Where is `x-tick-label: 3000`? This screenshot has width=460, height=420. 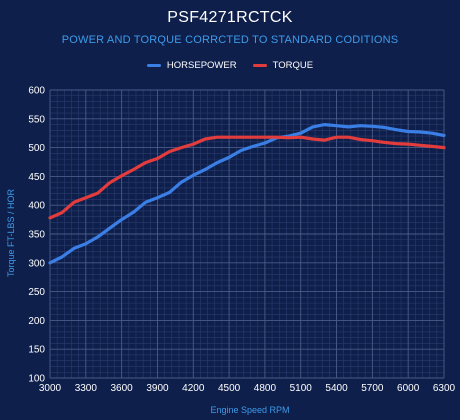 x-tick-label: 3000 is located at coordinates (50, 388).